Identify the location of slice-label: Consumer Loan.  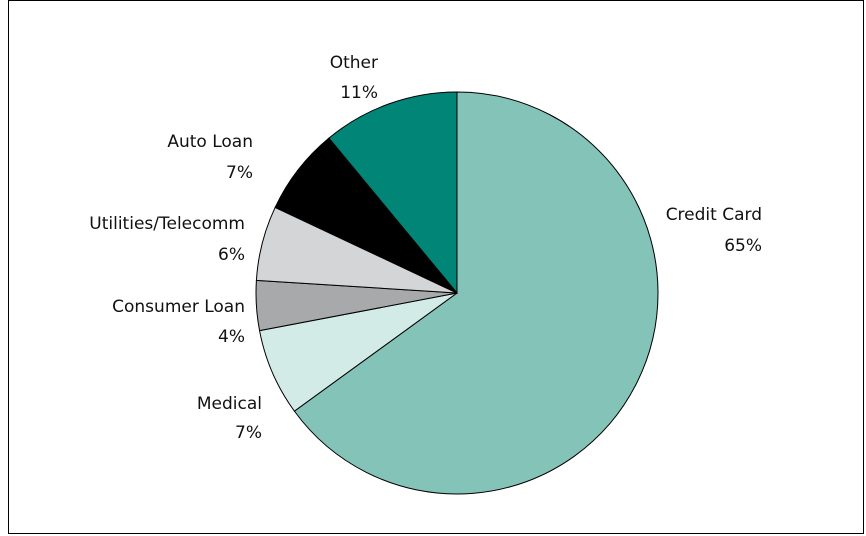
(178, 307).